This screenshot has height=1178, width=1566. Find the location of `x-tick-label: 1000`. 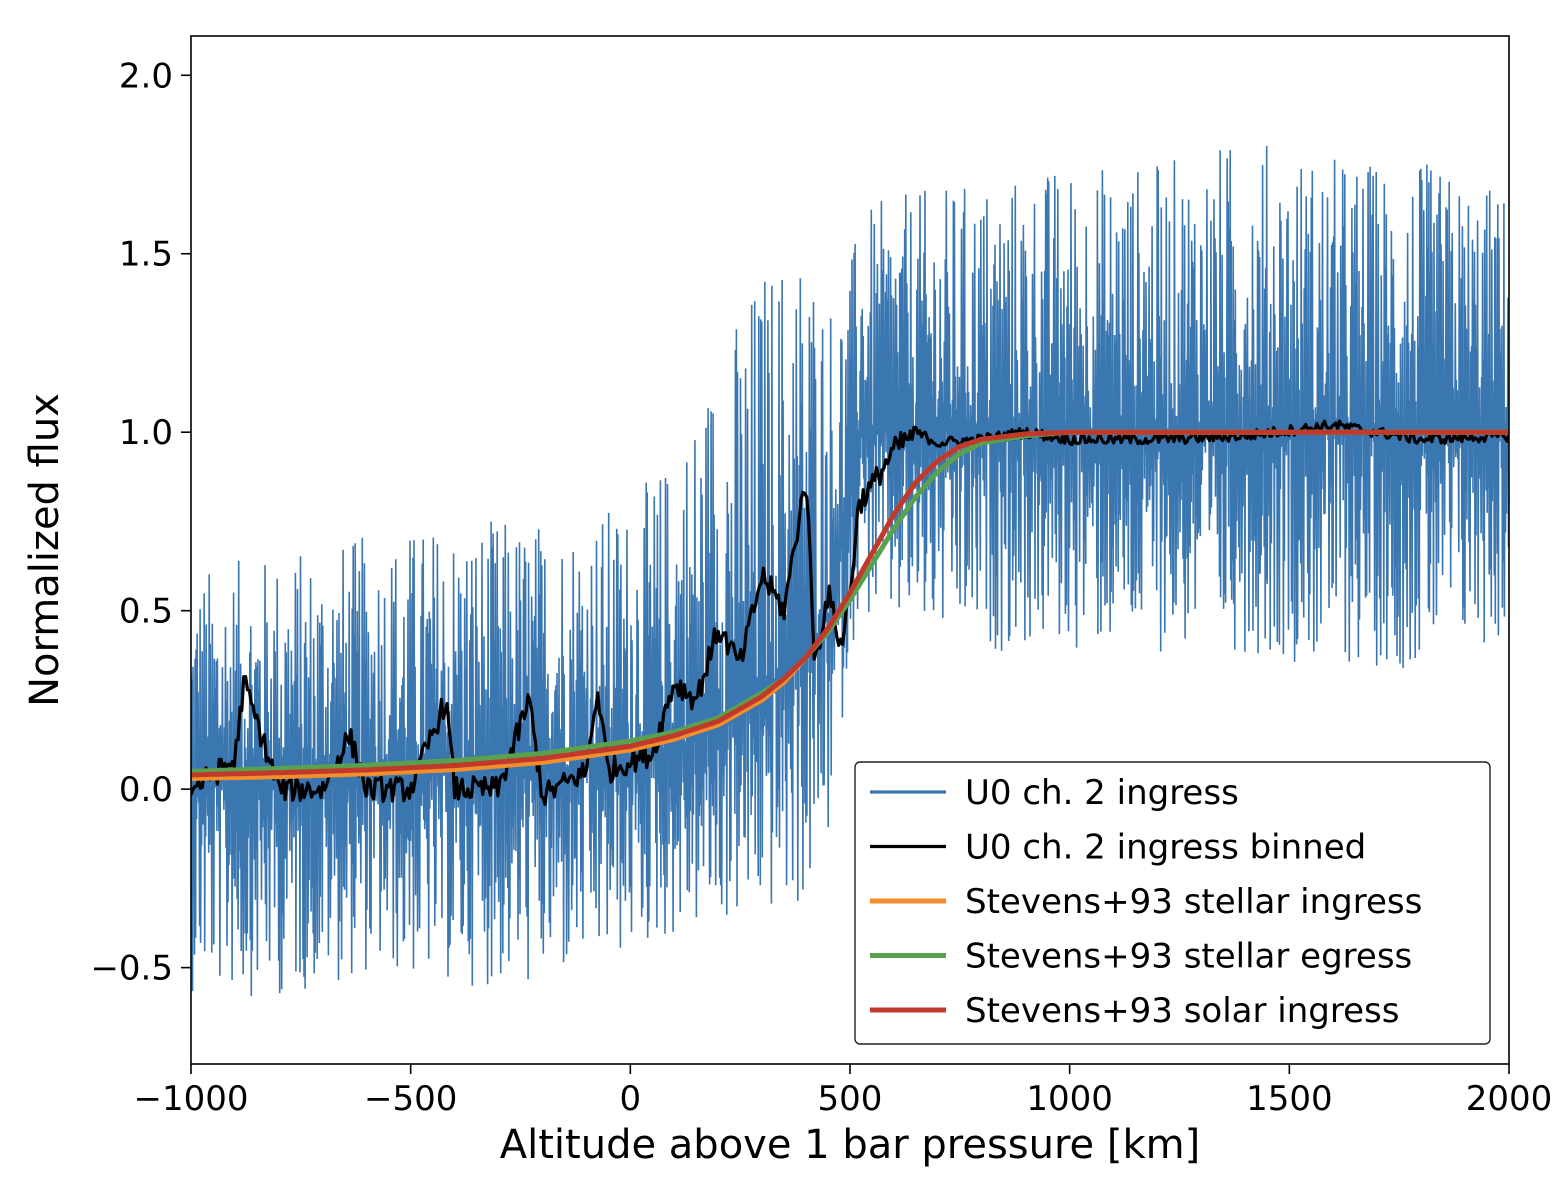

x-tick-label: 1000 is located at coordinates (1069, 1099).